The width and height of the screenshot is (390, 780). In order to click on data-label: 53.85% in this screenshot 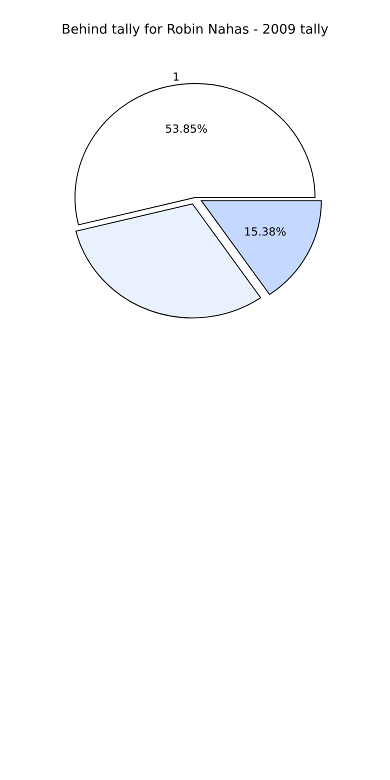, I will do `click(186, 128)`.